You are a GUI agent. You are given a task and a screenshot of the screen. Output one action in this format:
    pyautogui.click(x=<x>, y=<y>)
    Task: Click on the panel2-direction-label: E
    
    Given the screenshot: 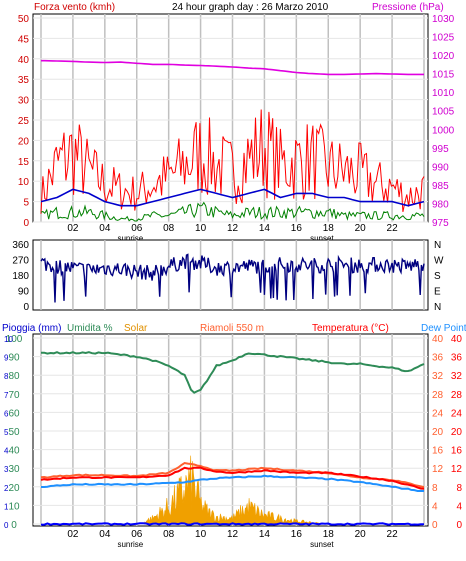 What is the action you would take?
    pyautogui.click(x=437, y=292)
    